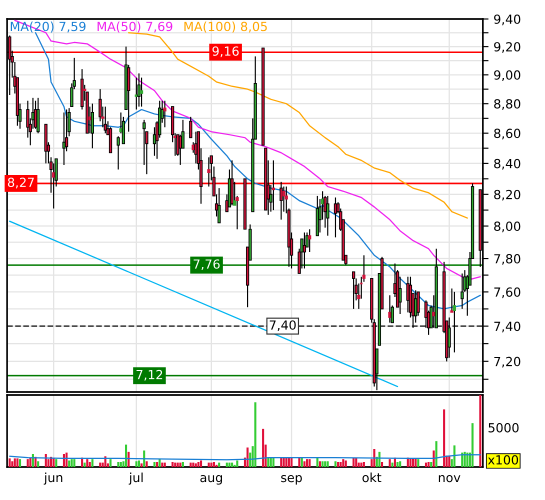 This screenshot has width=545, height=500. I want to click on y-tick-label: 8,60, so click(507, 134).